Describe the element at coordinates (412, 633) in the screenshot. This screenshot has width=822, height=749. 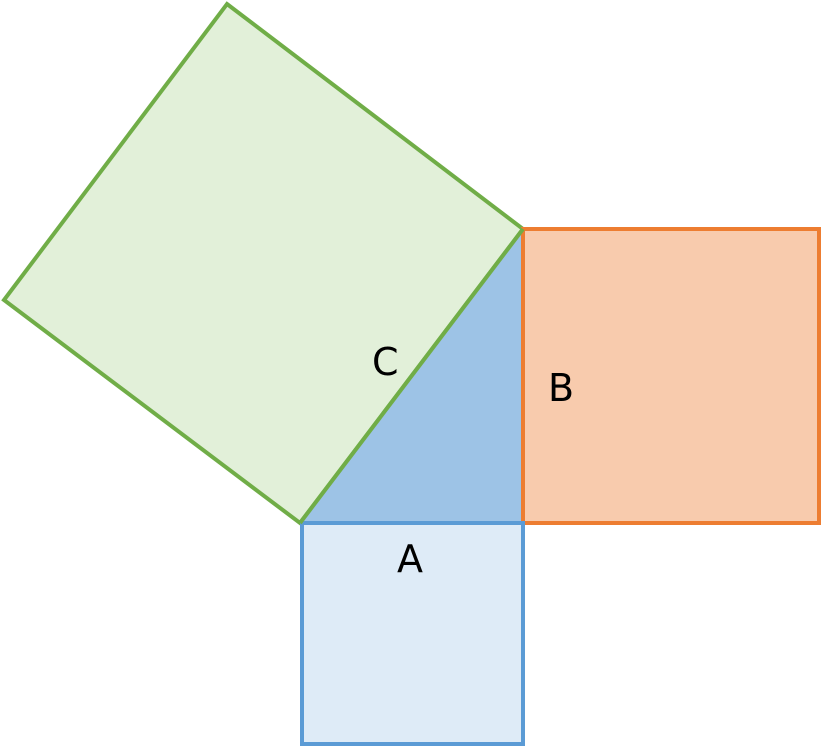
I see `square-a` at that location.